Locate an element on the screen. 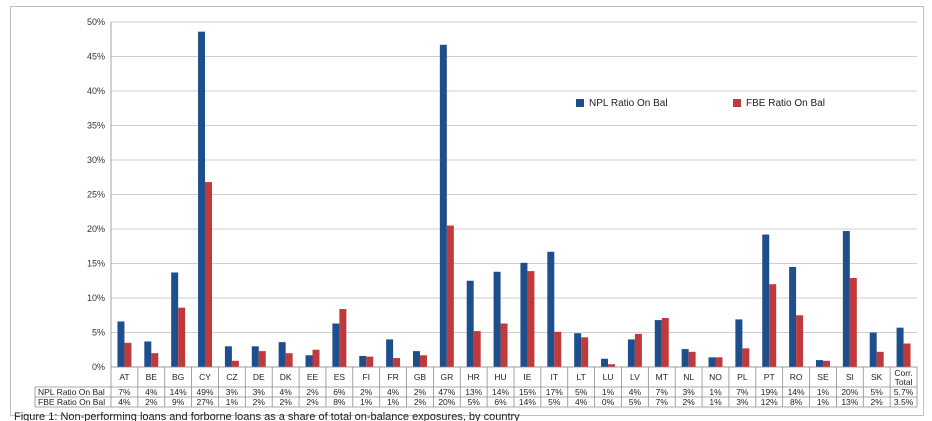  bar-fbe-de is located at coordinates (262, 359).